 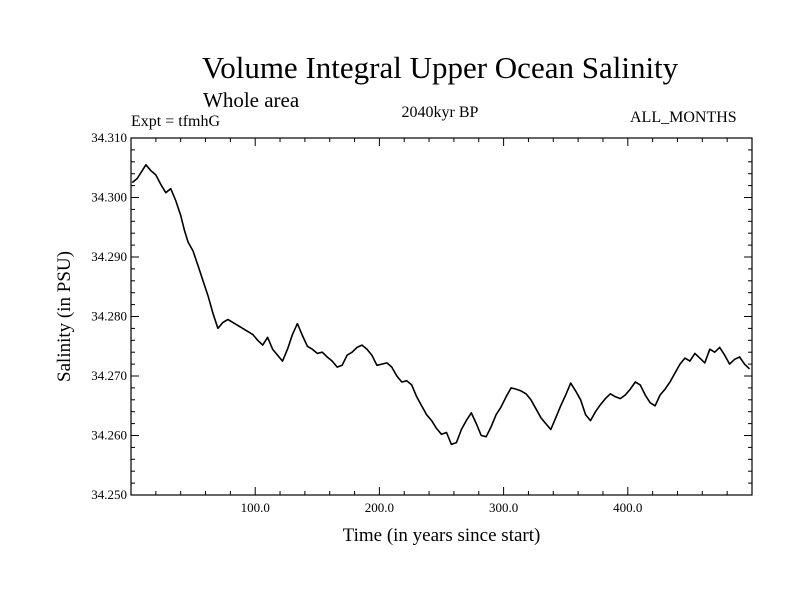 I want to click on y-tick-label: 34.270, so click(x=109, y=375).